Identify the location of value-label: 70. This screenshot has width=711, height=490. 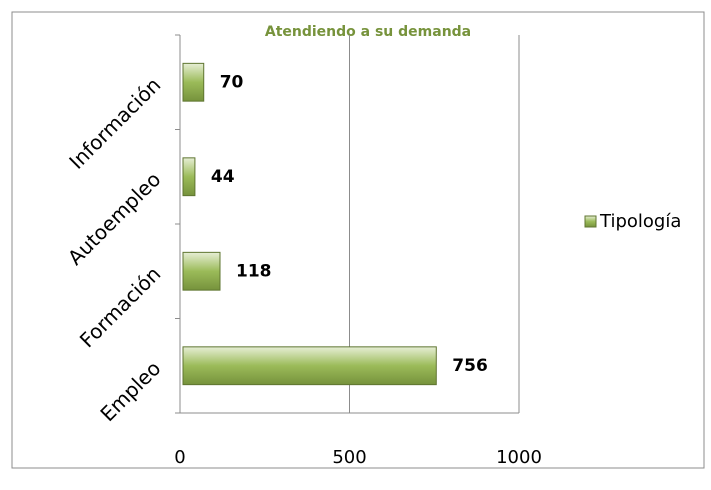
(232, 82).